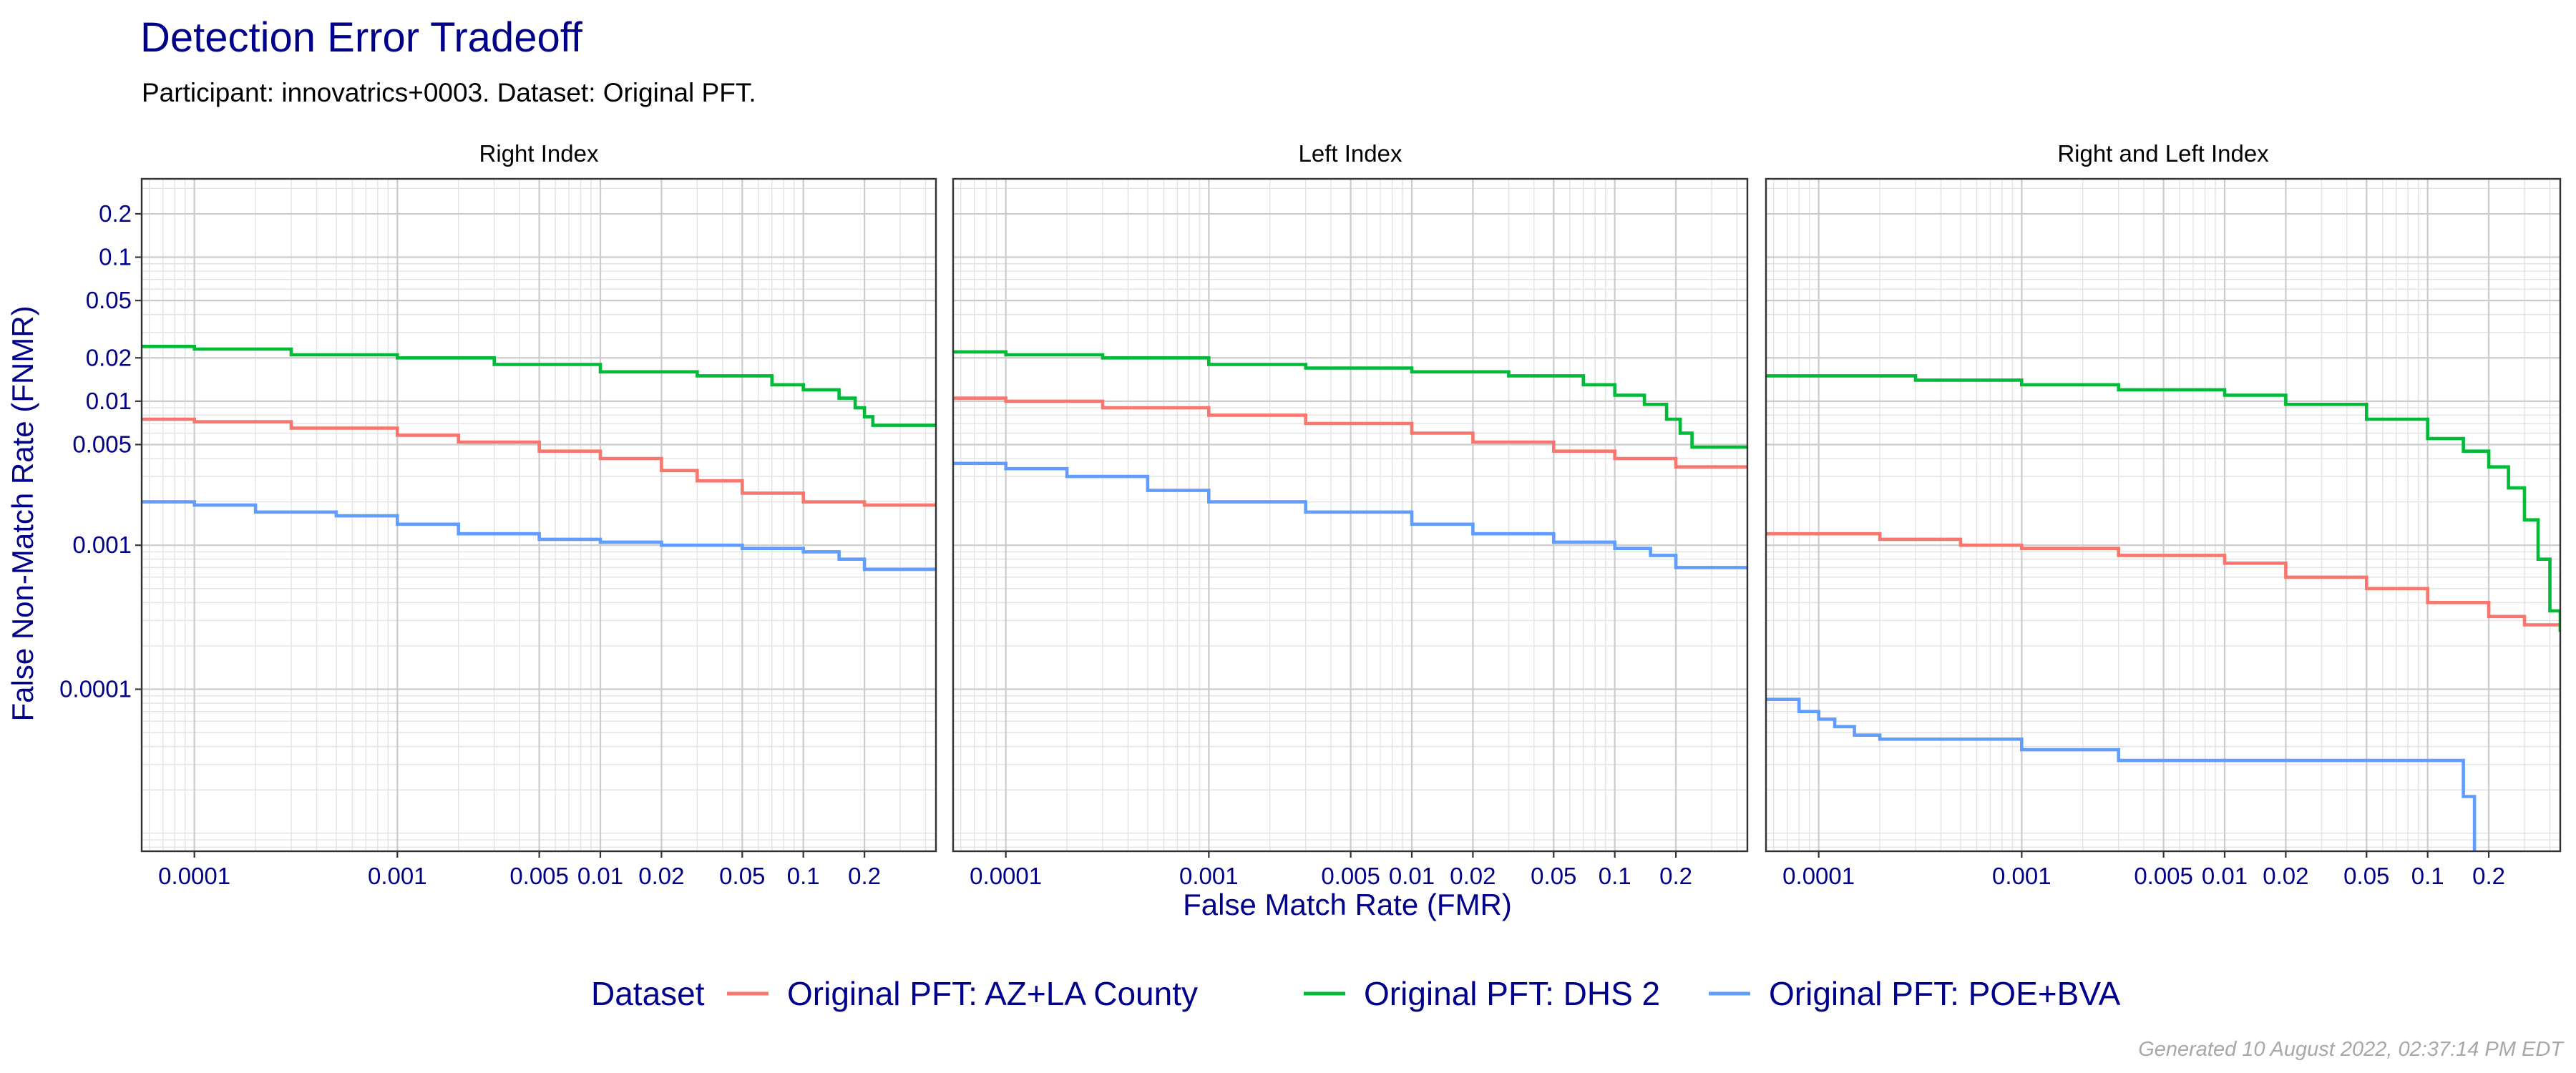 The image size is (2576, 1073). What do you see at coordinates (361, 37) in the screenshot?
I see `chart-title: Detection Error Tradeoff` at bounding box center [361, 37].